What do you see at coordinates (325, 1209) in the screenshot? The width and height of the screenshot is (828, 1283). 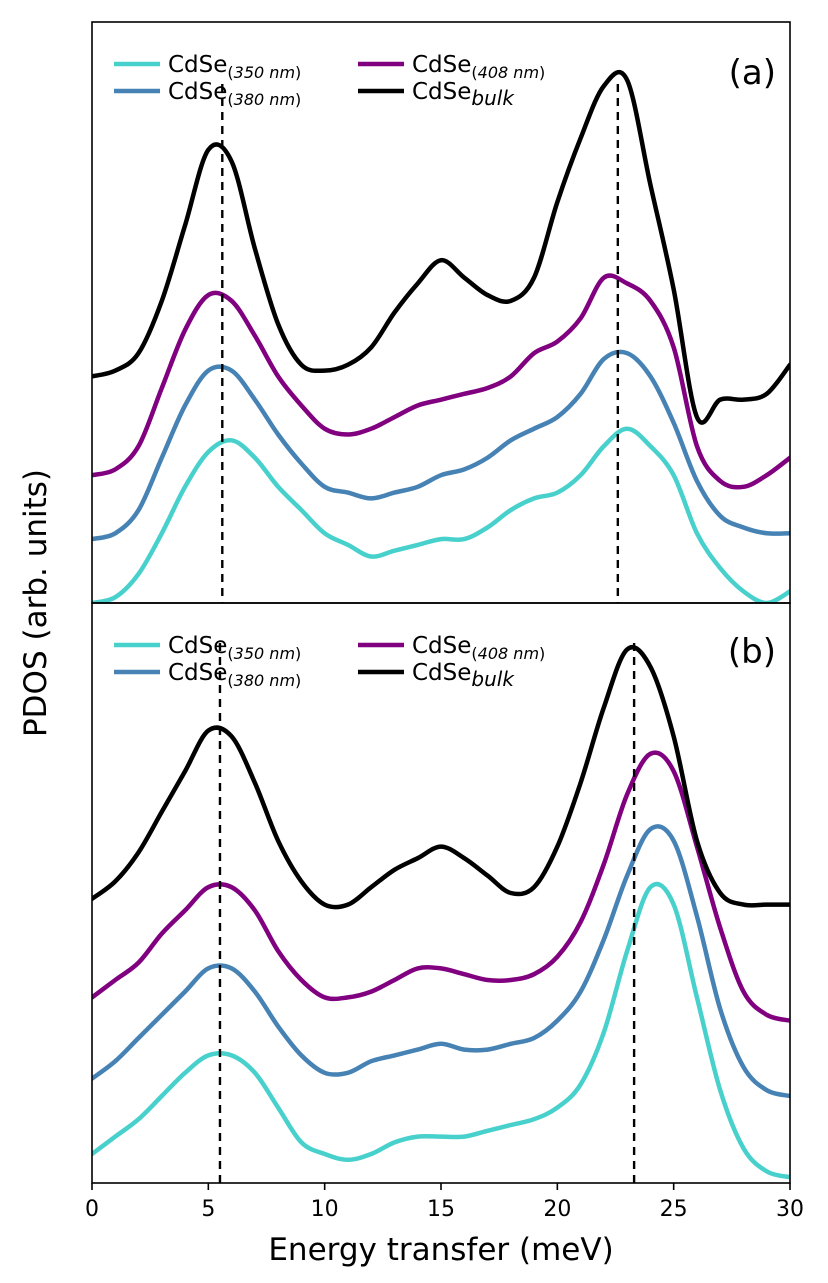 I see `x-tick-label: 10` at bounding box center [325, 1209].